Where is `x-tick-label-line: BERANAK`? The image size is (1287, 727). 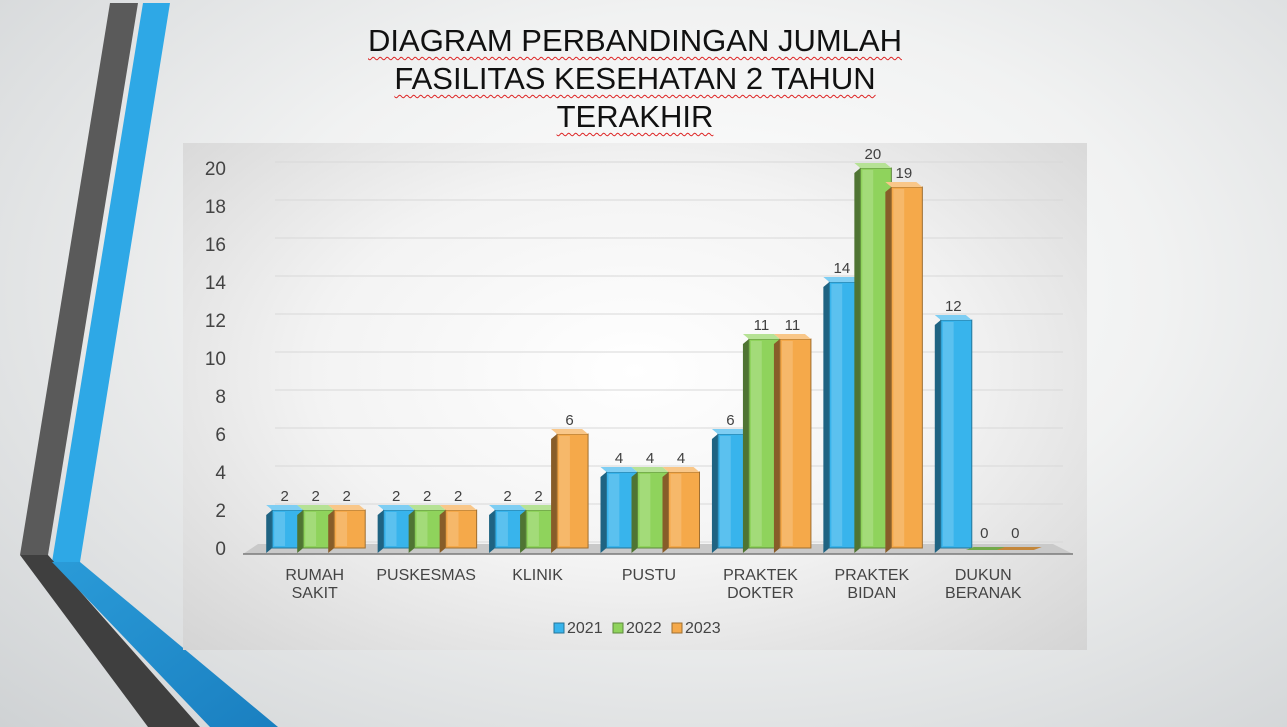 x-tick-label-line: BERANAK is located at coordinates (983, 593).